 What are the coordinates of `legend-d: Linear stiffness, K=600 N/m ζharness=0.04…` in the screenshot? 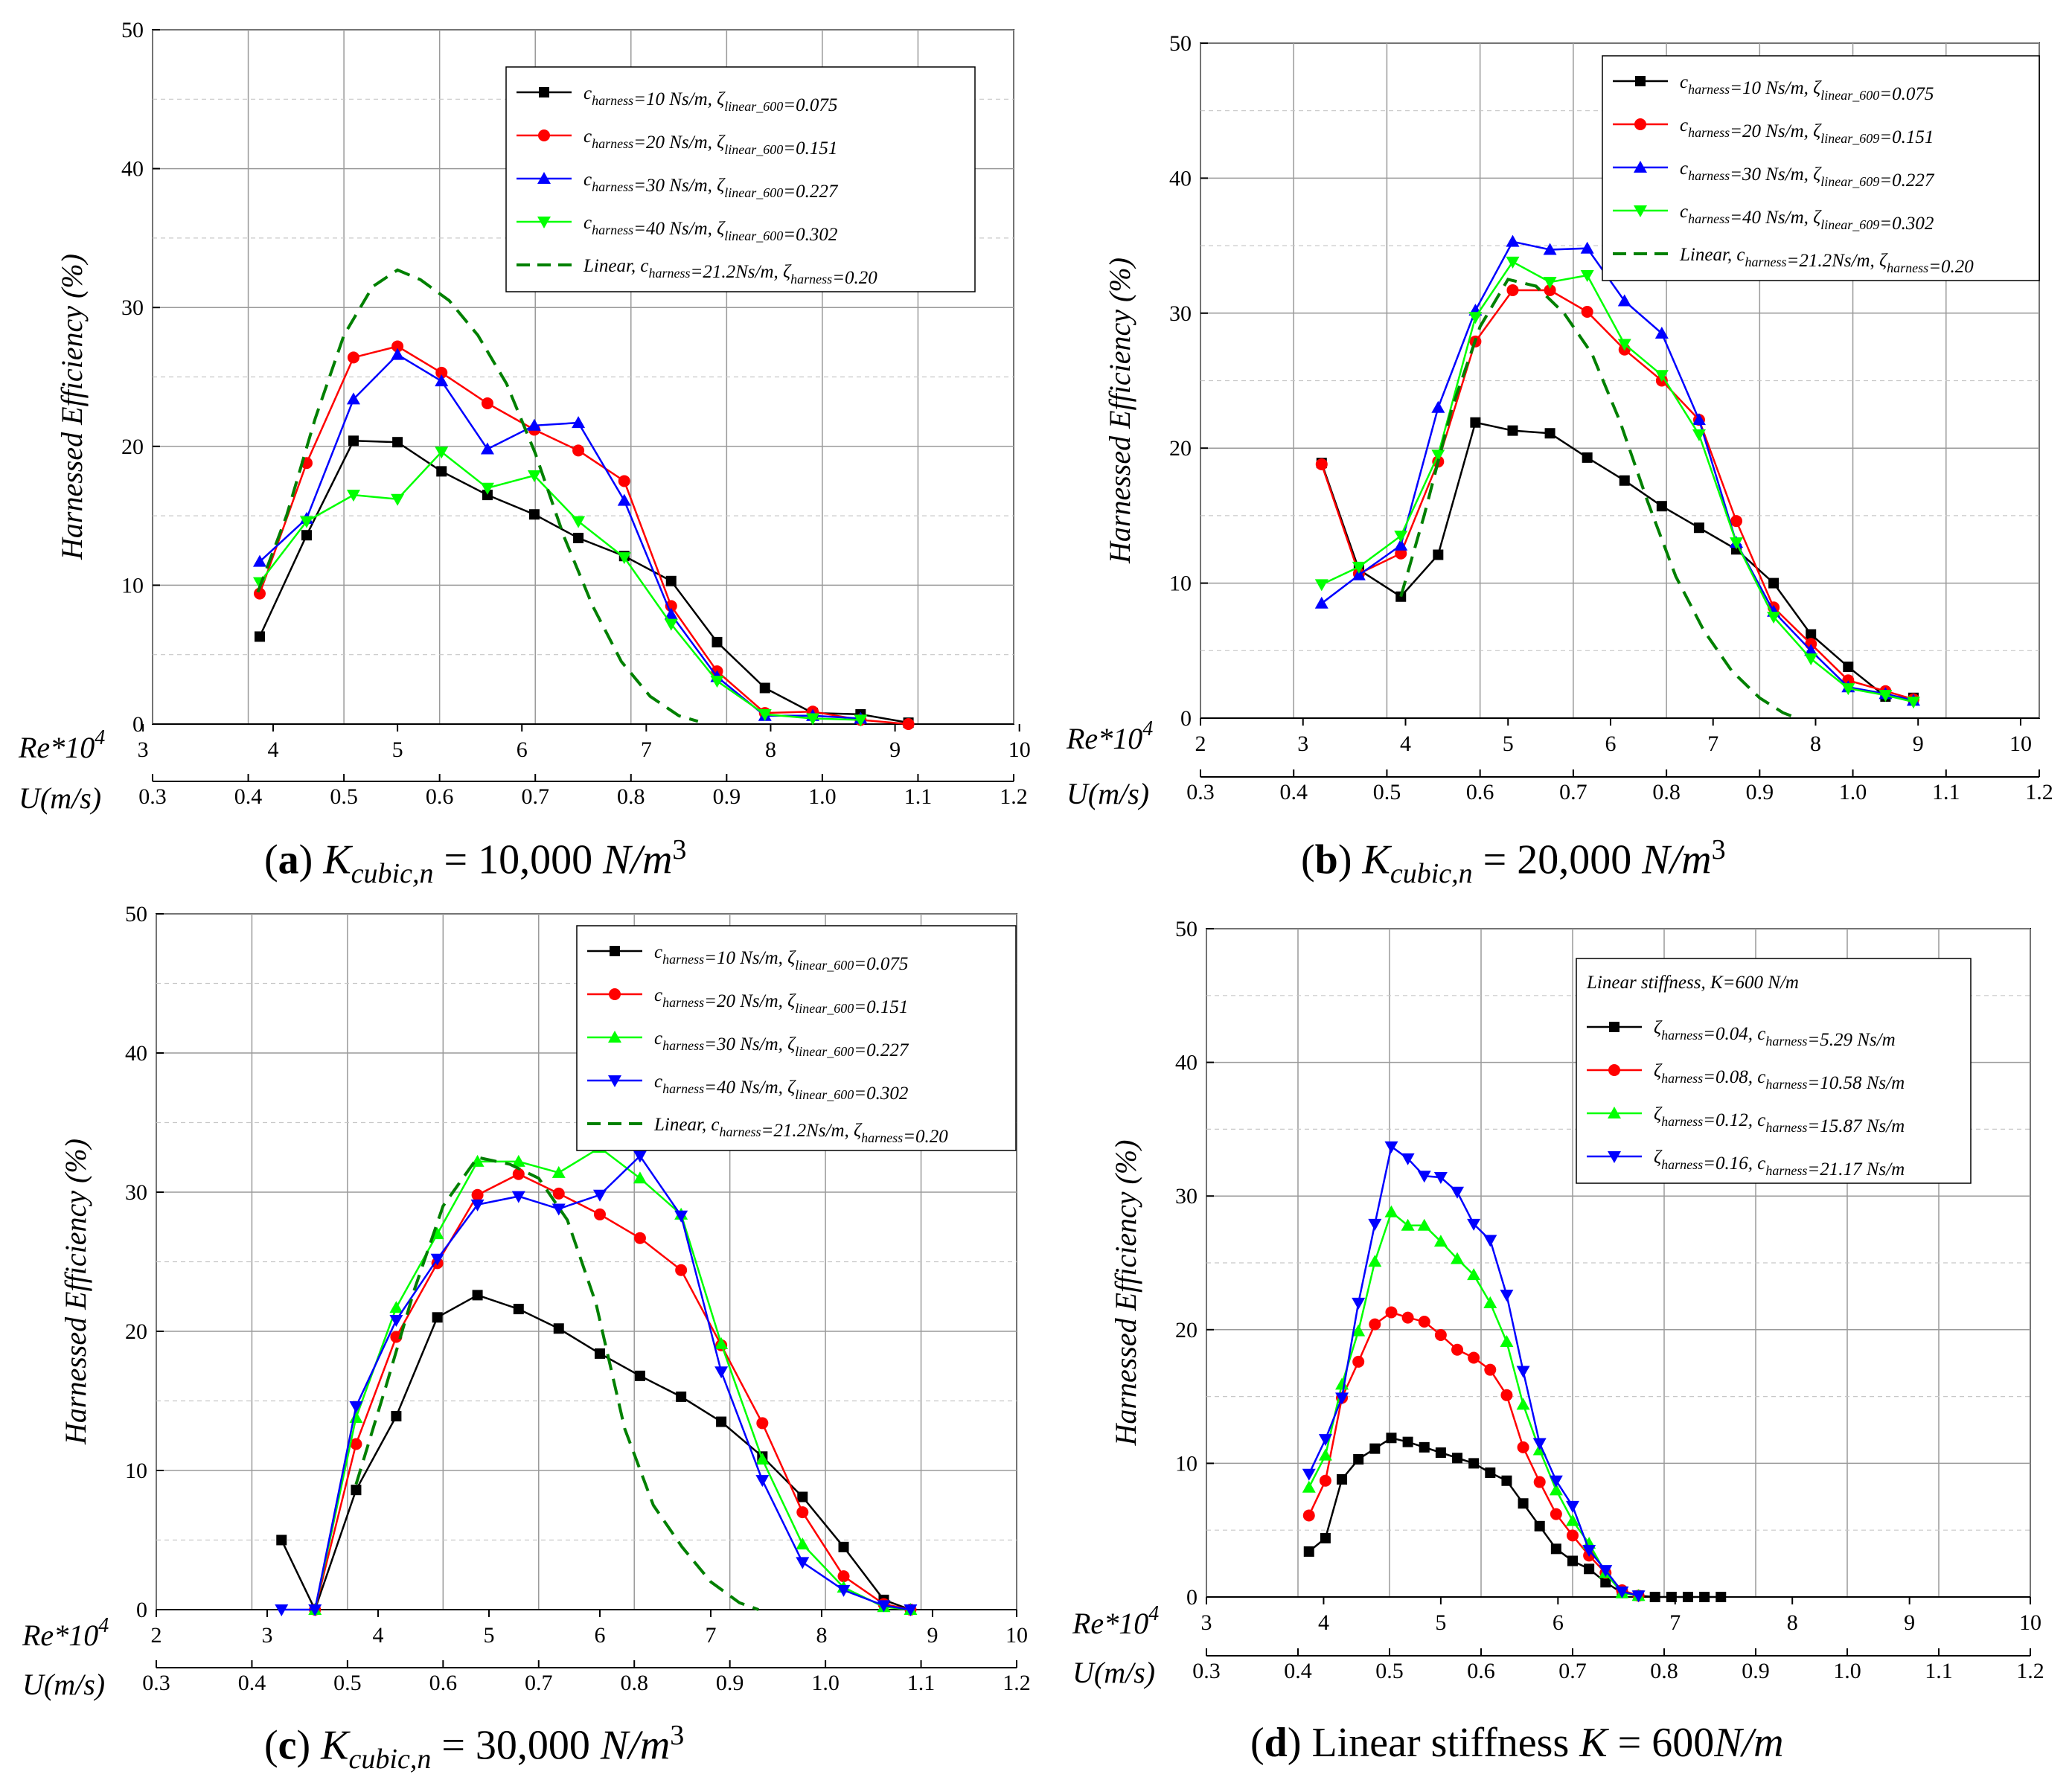 It's located at (1774, 1071).